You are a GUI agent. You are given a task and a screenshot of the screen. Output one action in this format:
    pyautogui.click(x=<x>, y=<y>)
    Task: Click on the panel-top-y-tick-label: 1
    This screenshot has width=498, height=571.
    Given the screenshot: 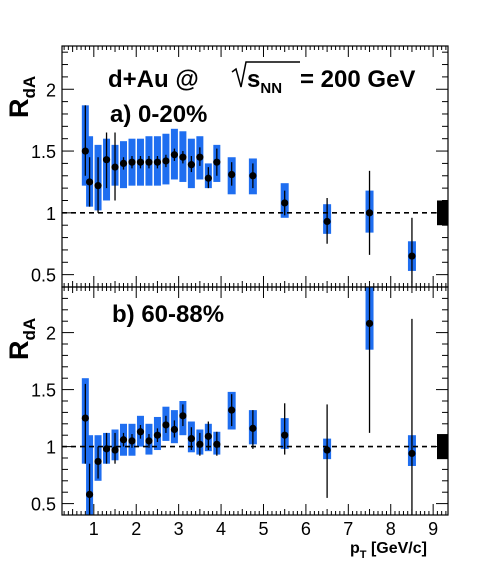 What is the action you would take?
    pyautogui.click(x=51, y=214)
    